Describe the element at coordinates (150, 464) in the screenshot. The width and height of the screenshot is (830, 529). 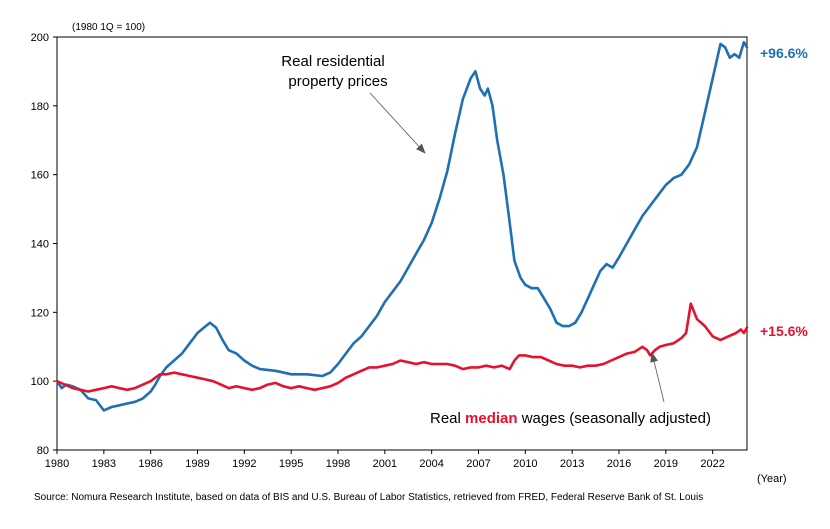
I see `x-tick-label: 1986` at that location.